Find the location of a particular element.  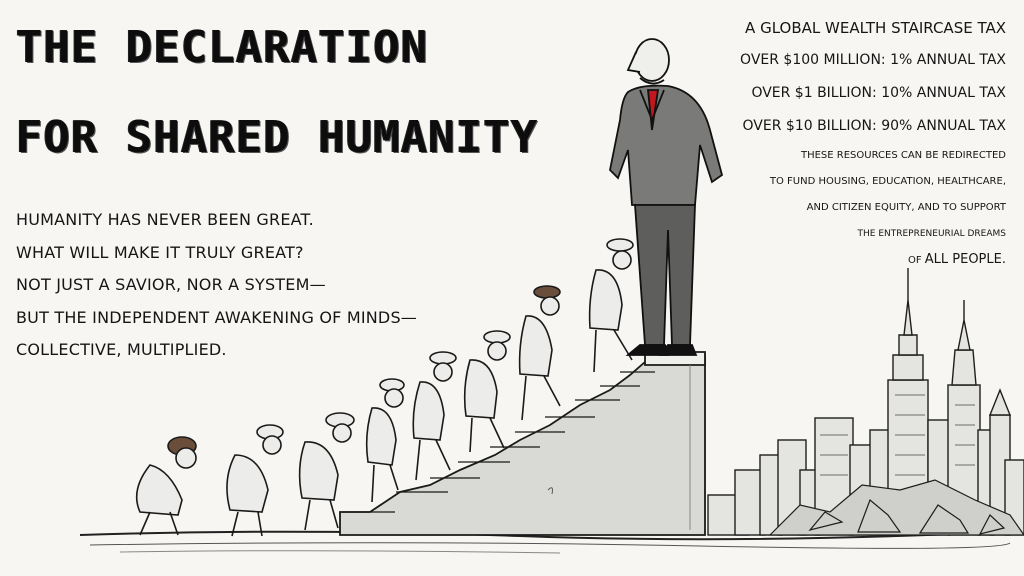

tax-note-line: AND CITIZEN EQUITY, AND TO SUPPORT is located at coordinates (906, 207).